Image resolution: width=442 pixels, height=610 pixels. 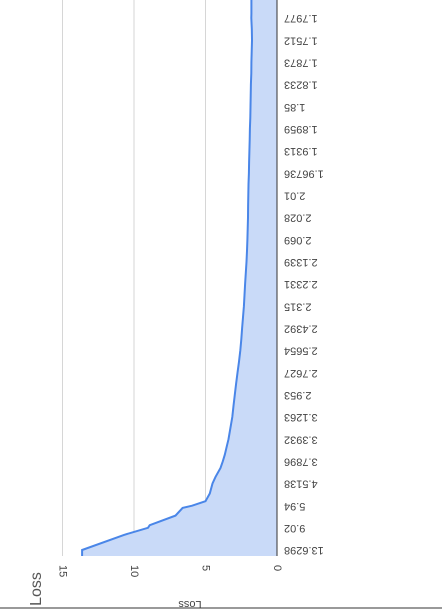 What do you see at coordinates (206, 568) in the screenshot?
I see `value-tick-label: 5` at bounding box center [206, 568].